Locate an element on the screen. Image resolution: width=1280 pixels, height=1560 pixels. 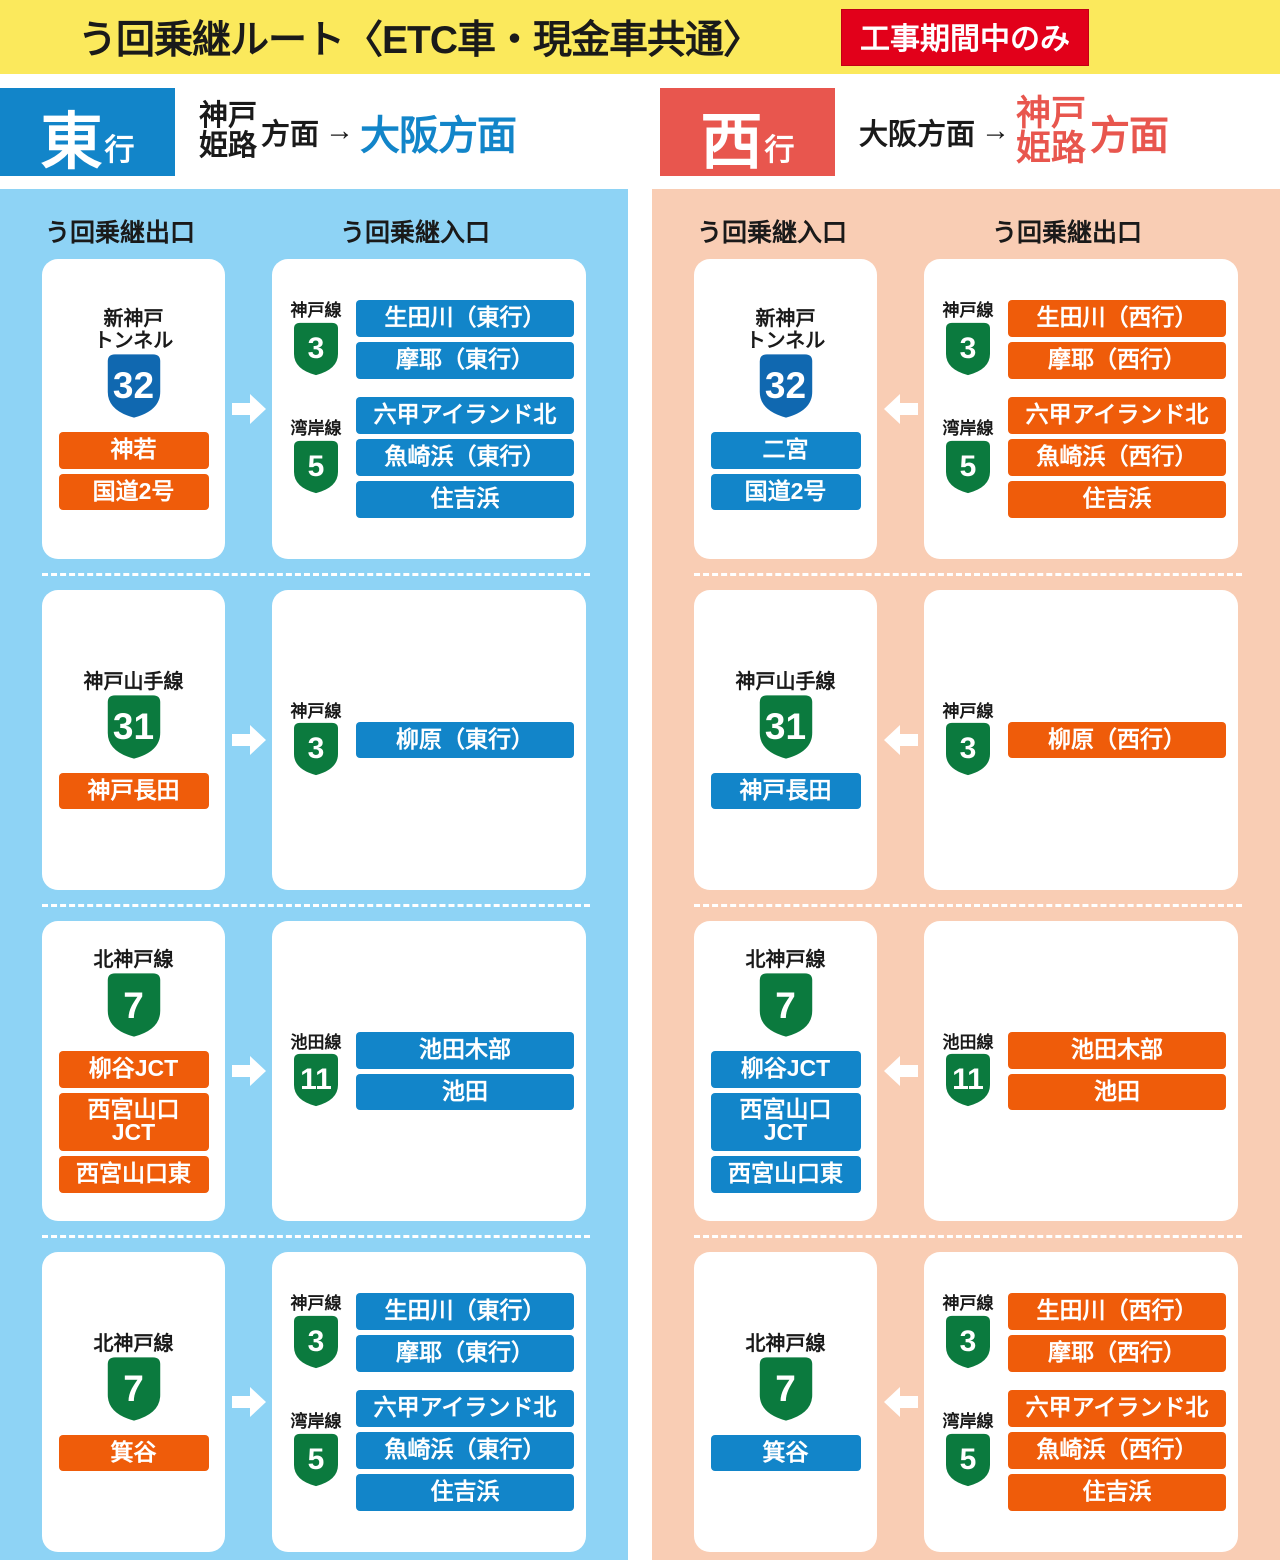
direction-text-west: 大阪方面 → 神戸 姫路 方面 is located at coordinates (1002, 130).